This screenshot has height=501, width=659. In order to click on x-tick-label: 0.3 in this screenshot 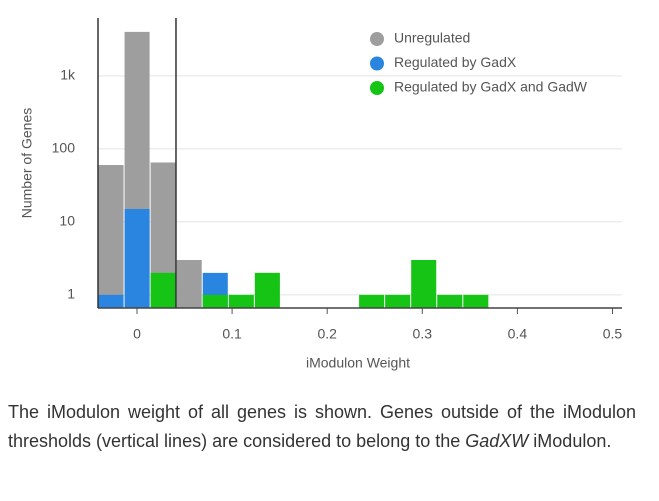, I will do `click(423, 334)`.